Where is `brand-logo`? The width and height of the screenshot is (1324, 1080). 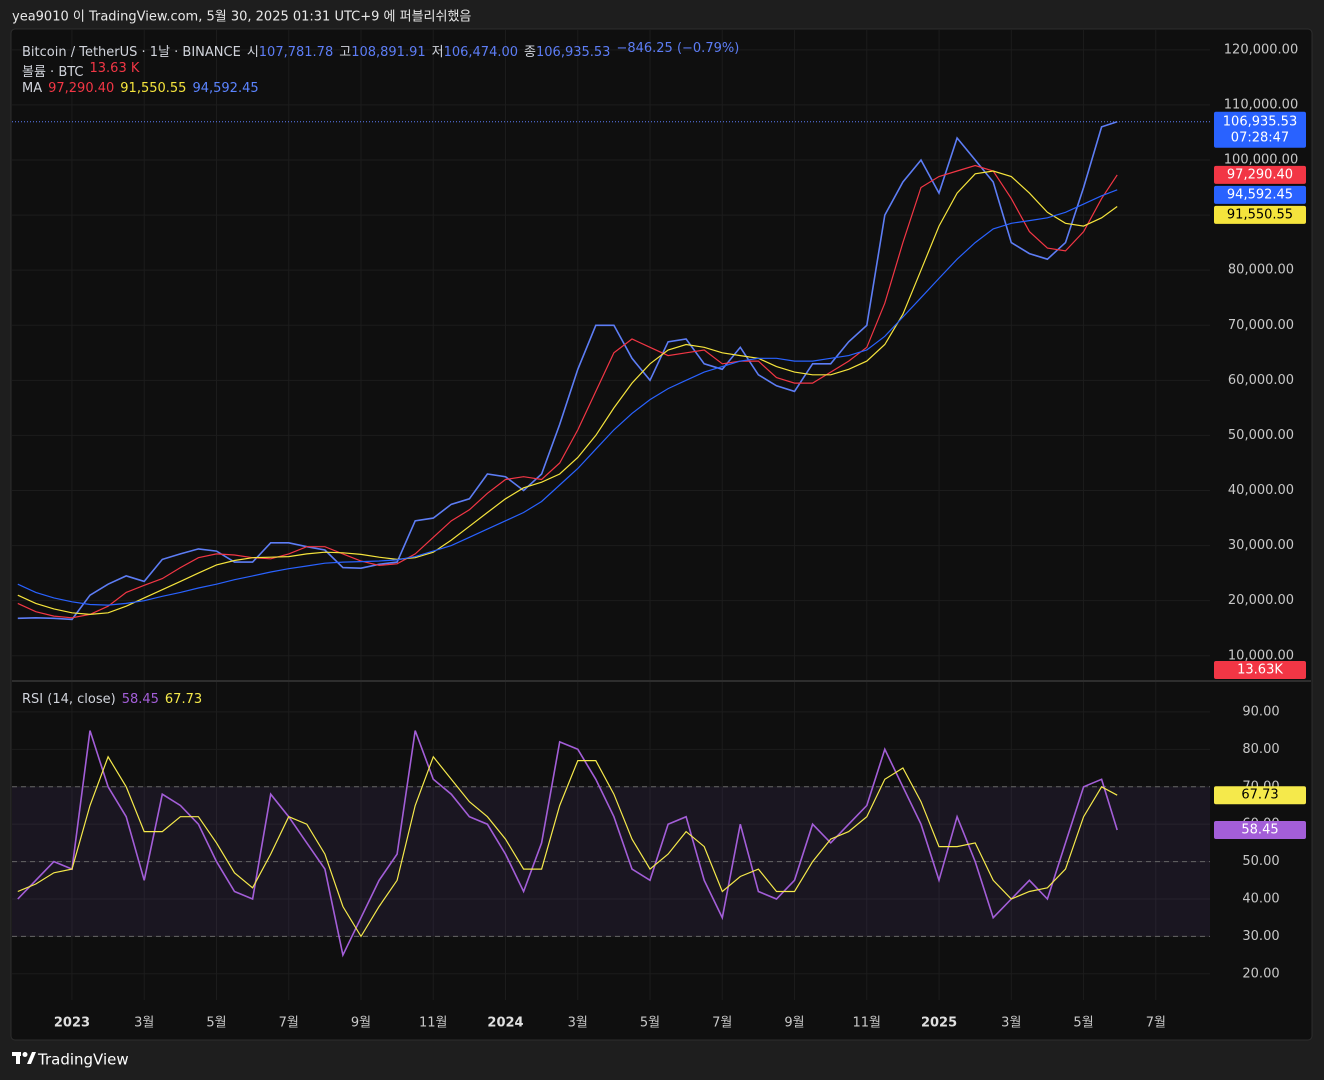 brand-logo is located at coordinates (24, 1058).